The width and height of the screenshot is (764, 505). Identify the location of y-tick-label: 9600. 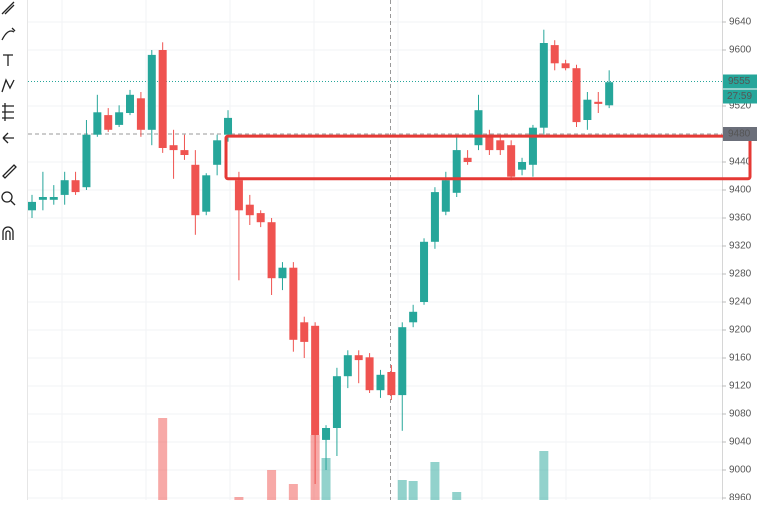
(740, 50).